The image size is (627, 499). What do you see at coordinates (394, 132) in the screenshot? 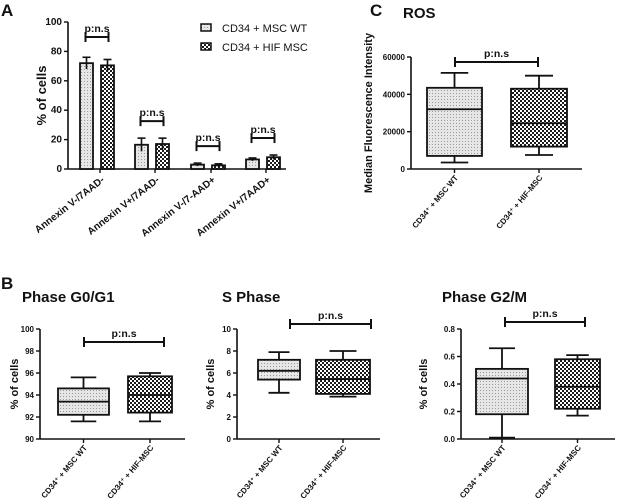
I see `y-tick-label: 20000` at bounding box center [394, 132].